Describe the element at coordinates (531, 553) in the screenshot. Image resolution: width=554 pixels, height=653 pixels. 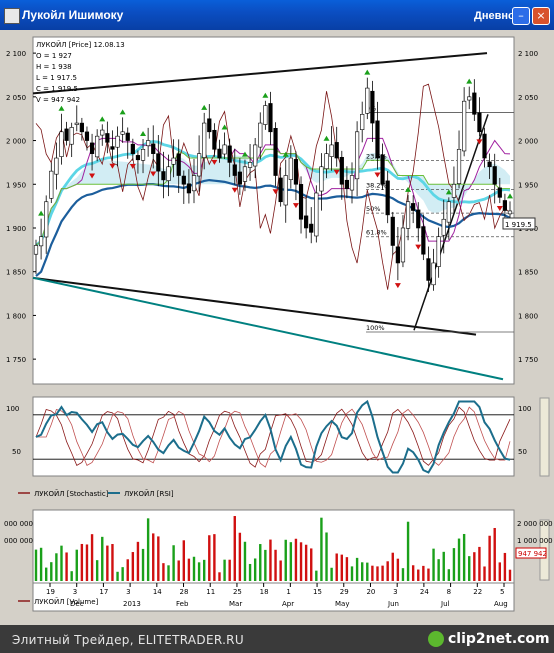
I see `last-volume-box` at that location.